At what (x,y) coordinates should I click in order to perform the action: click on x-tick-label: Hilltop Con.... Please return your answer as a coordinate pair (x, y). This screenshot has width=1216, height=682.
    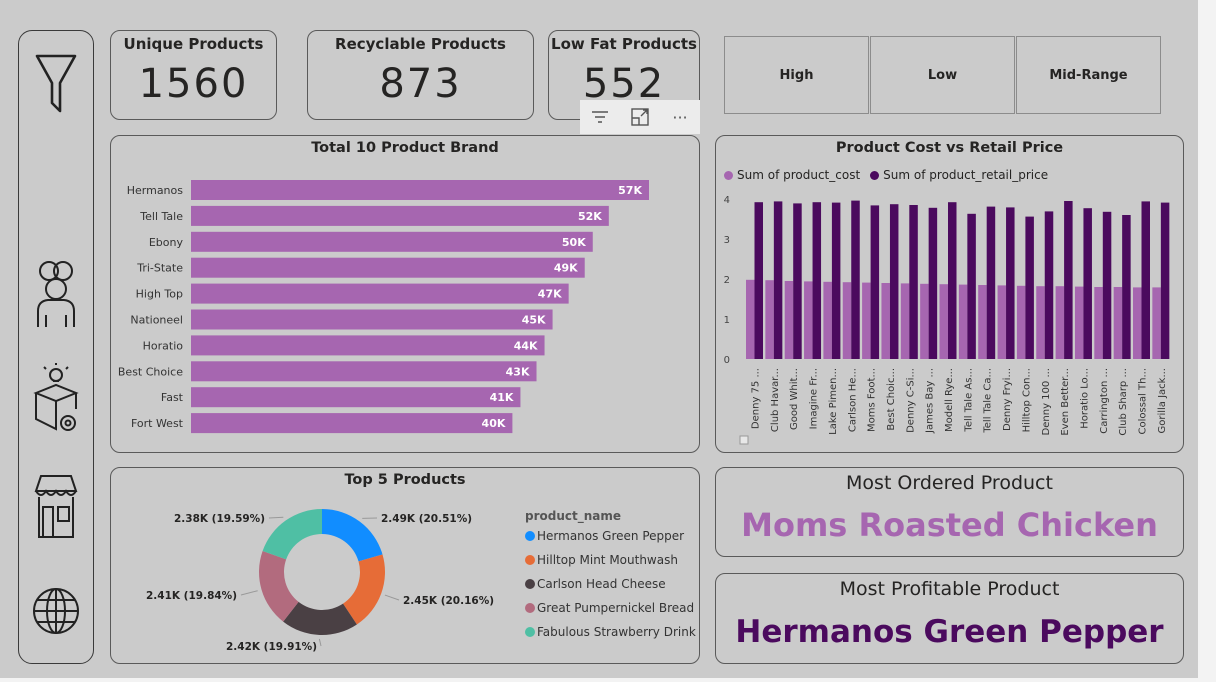
    Looking at the image, I should click on (1026, 400).